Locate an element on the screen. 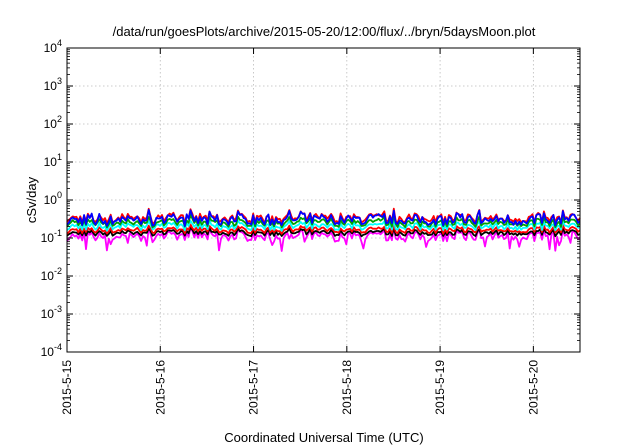 The image size is (640, 448). y-tick-label: 10⁻² is located at coordinates (51, 274).